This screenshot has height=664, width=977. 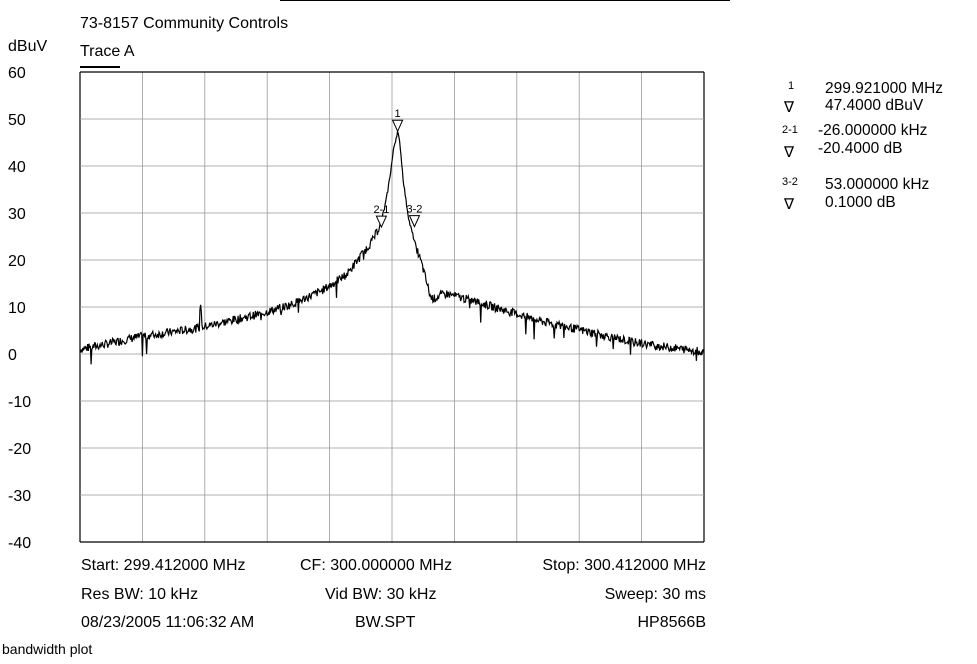 I want to click on trace-label: Trace A, so click(x=107, y=51).